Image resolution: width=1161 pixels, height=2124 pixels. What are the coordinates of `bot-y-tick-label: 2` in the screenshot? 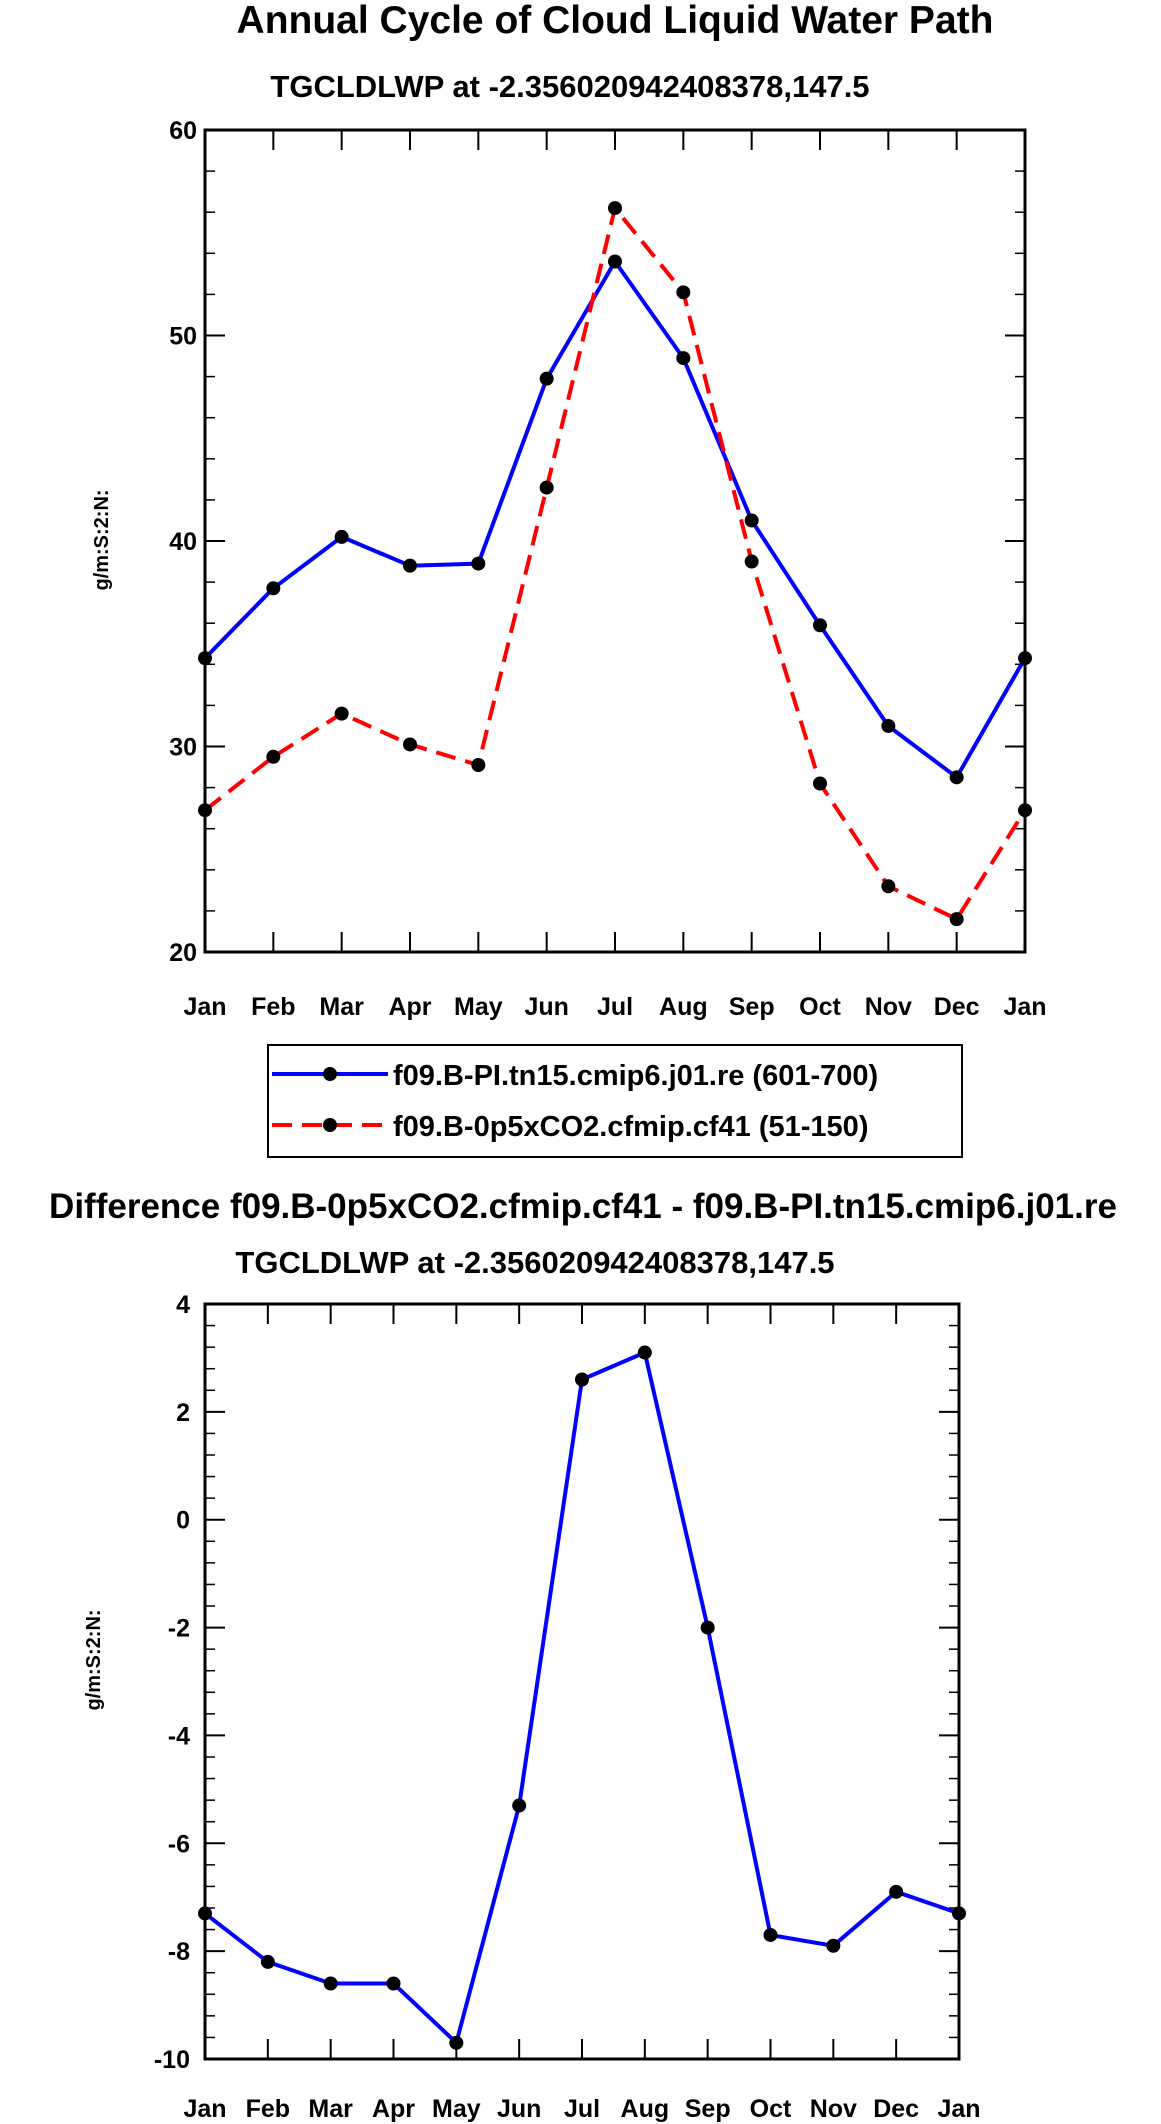 It's located at (183, 1413).